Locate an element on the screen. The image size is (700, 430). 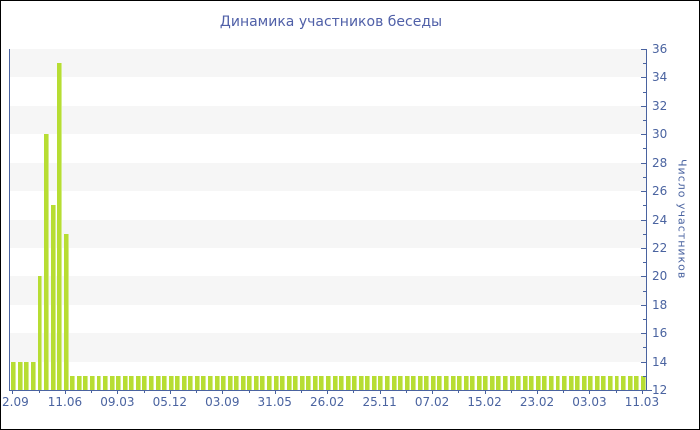
x-tick-label: 2.09 is located at coordinates (15, 402).